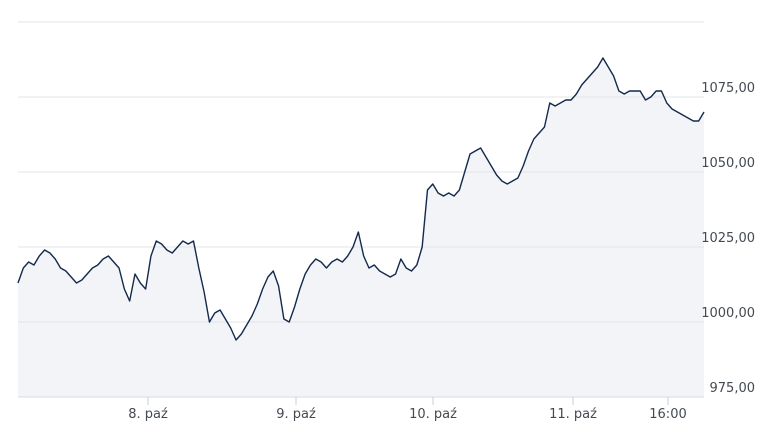 The image size is (772, 447). What do you see at coordinates (728, 313) in the screenshot?
I see `y-tick-label: 1000,00` at bounding box center [728, 313].